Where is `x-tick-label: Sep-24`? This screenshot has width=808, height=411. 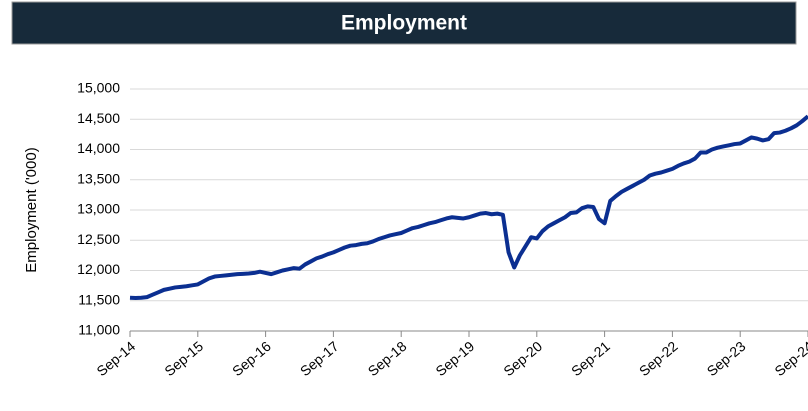 x-tick-label: Sep-24 is located at coordinates (789, 358).